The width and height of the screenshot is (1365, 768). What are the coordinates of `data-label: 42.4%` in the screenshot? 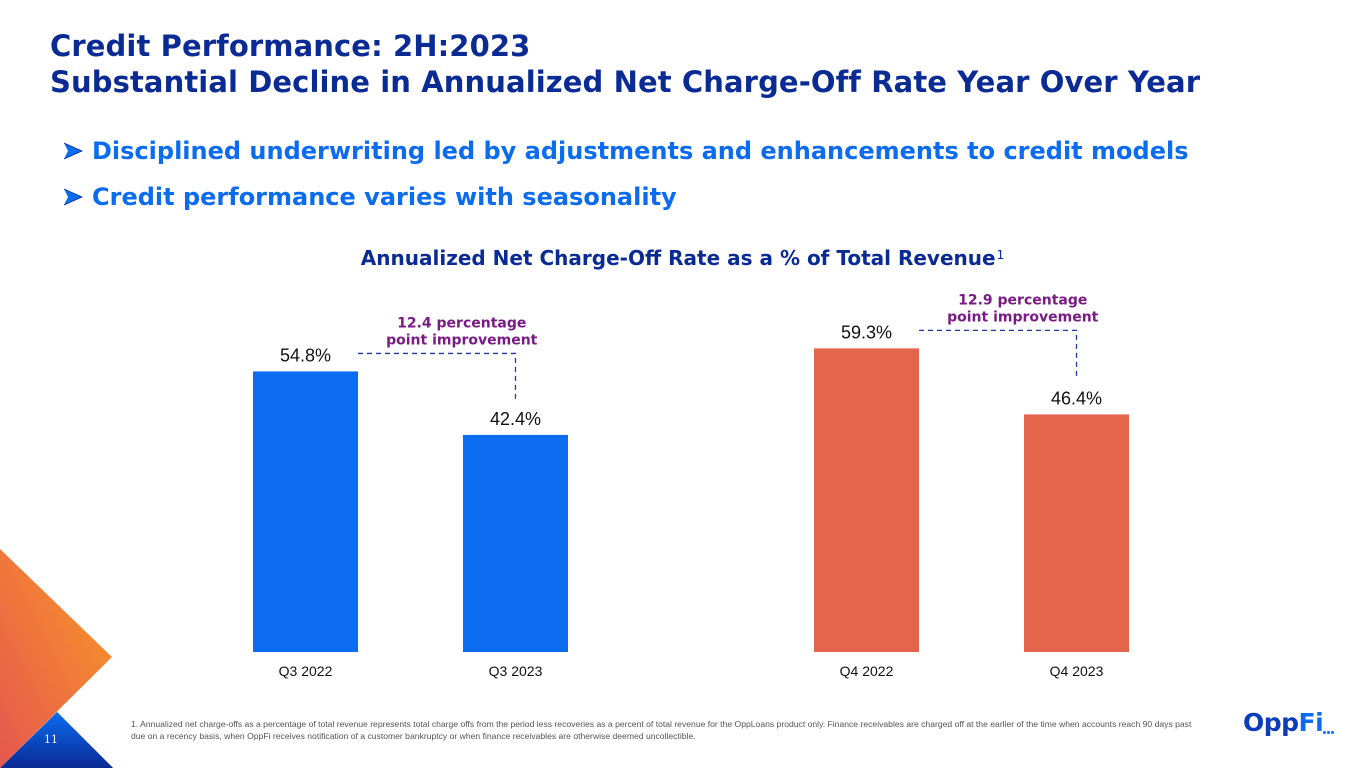 It's located at (515, 419).